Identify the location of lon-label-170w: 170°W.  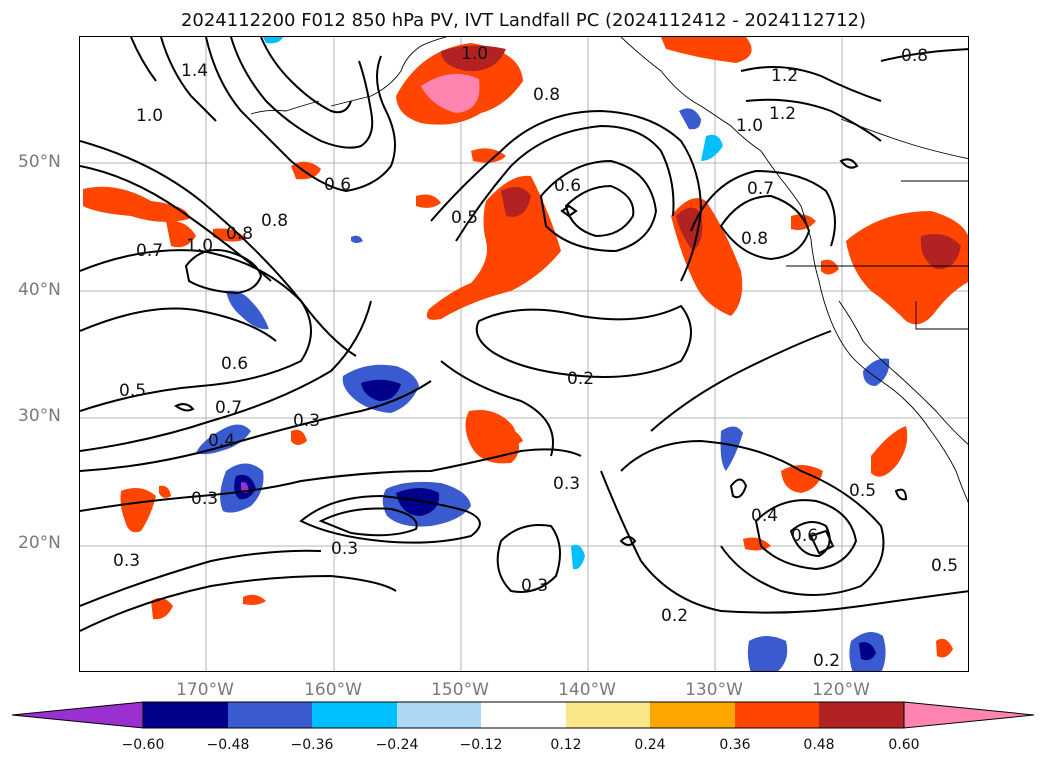
(205, 690).